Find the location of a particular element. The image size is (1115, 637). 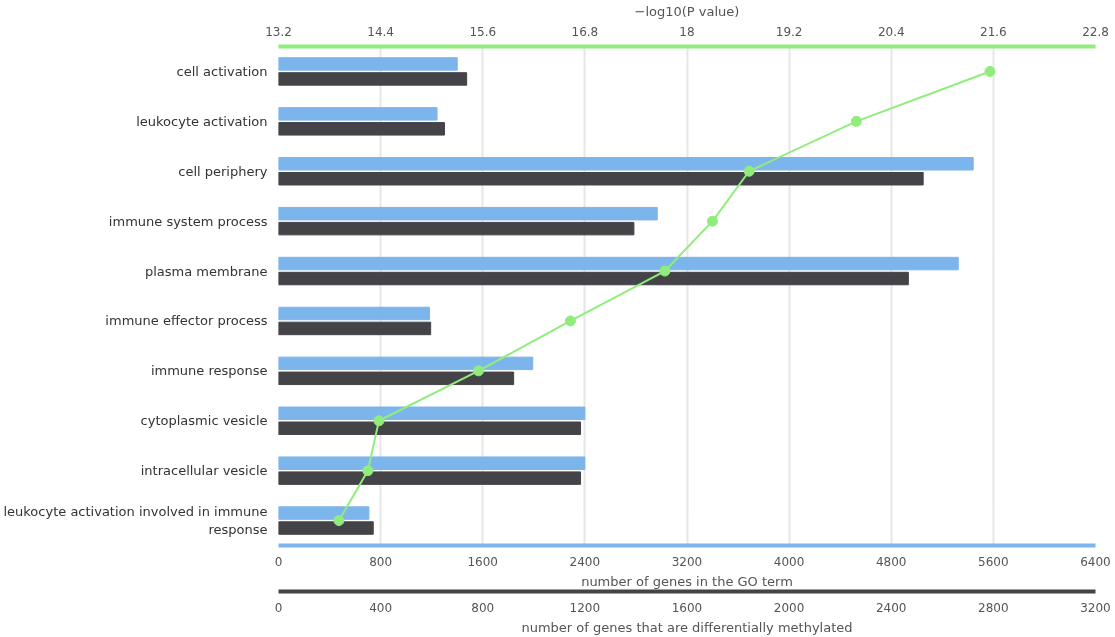

y-tick-label: cell activation is located at coordinates (222, 71).